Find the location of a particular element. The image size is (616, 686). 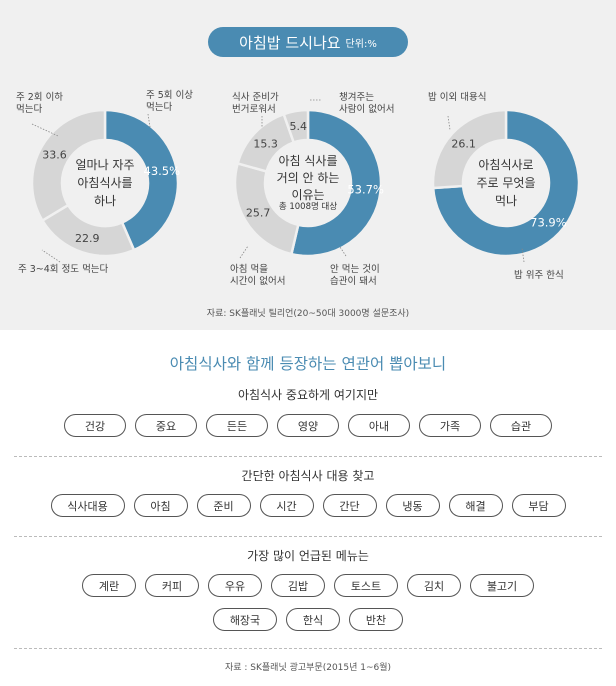

slice-value-label: 53.7% is located at coordinates (365, 190).